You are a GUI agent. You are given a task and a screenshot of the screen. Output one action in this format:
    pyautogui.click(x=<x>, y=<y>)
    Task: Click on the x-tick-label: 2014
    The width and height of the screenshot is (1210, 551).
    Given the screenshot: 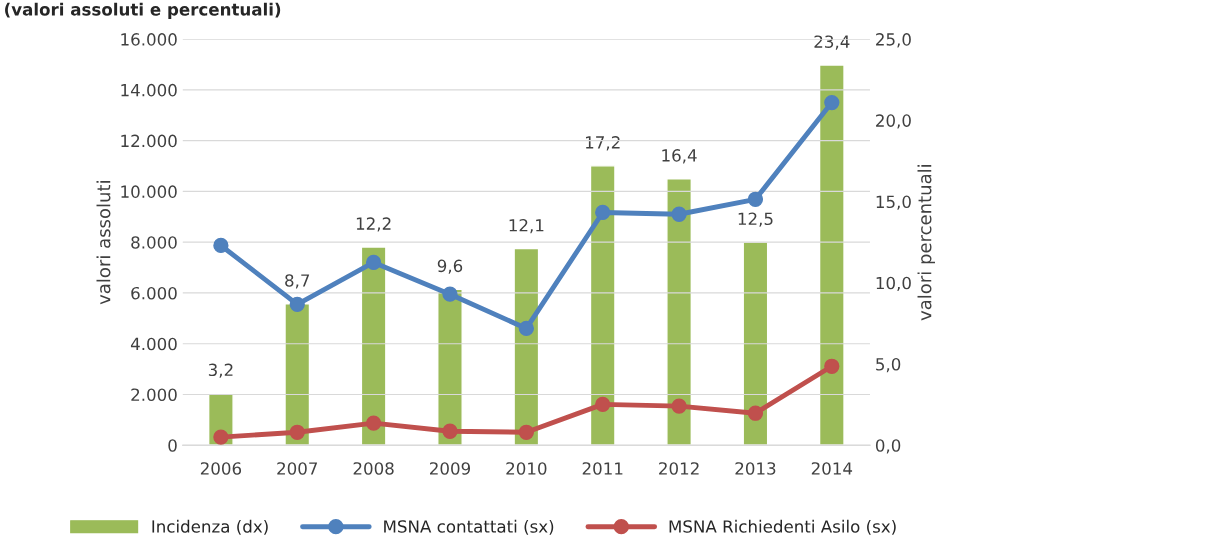 What is the action you would take?
    pyautogui.click(x=832, y=468)
    